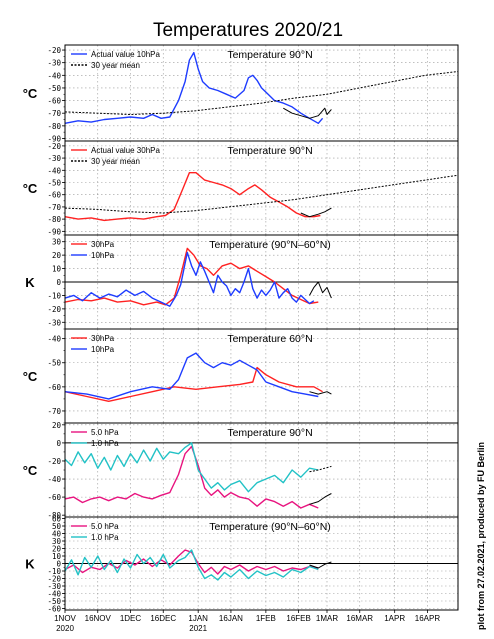  What do you see at coordinates (428, 618) in the screenshot?
I see `x-tick-label: 16APR` at bounding box center [428, 618].